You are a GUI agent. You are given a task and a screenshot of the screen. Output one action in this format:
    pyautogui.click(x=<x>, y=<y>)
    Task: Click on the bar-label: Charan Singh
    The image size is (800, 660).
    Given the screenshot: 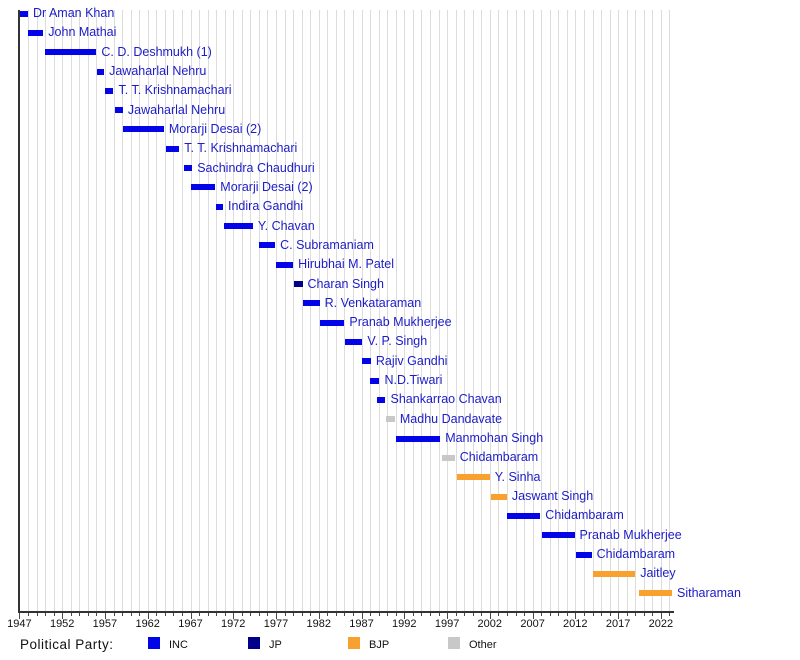 What is the action you would take?
    pyautogui.click(x=345, y=283)
    